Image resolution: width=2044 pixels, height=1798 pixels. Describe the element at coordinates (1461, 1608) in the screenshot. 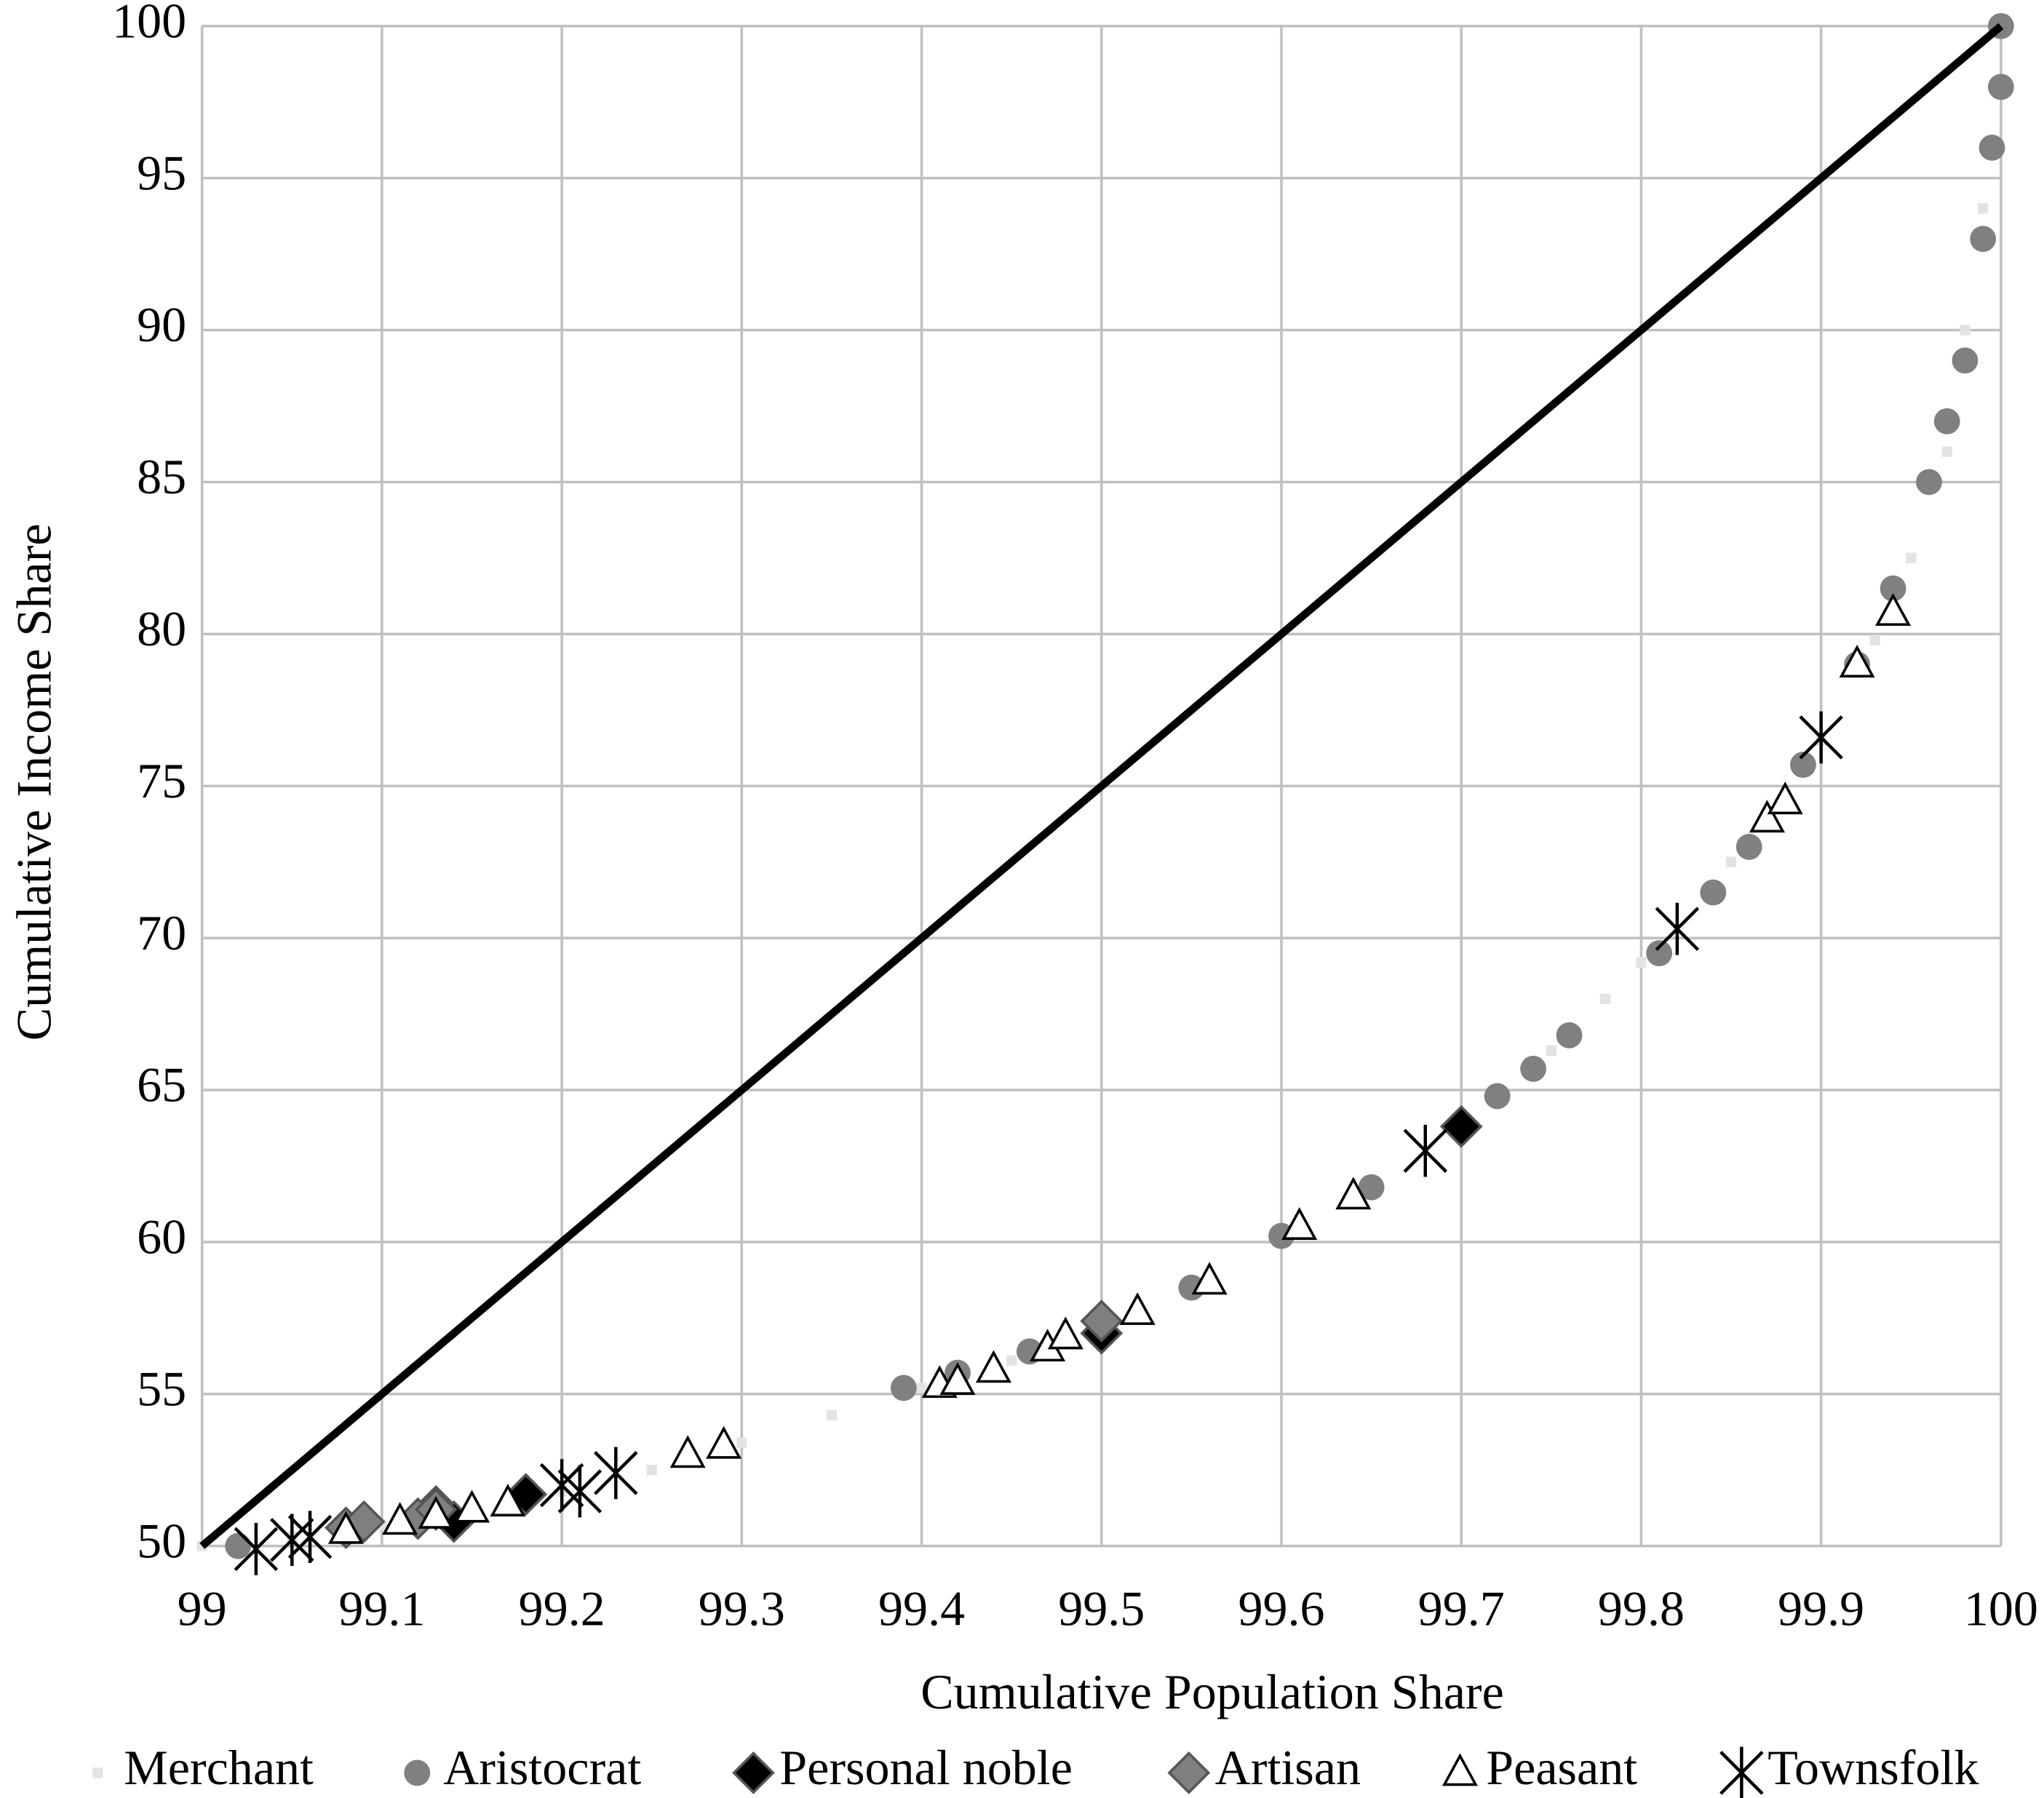

I see `x-tick-label: 99.7` at that location.